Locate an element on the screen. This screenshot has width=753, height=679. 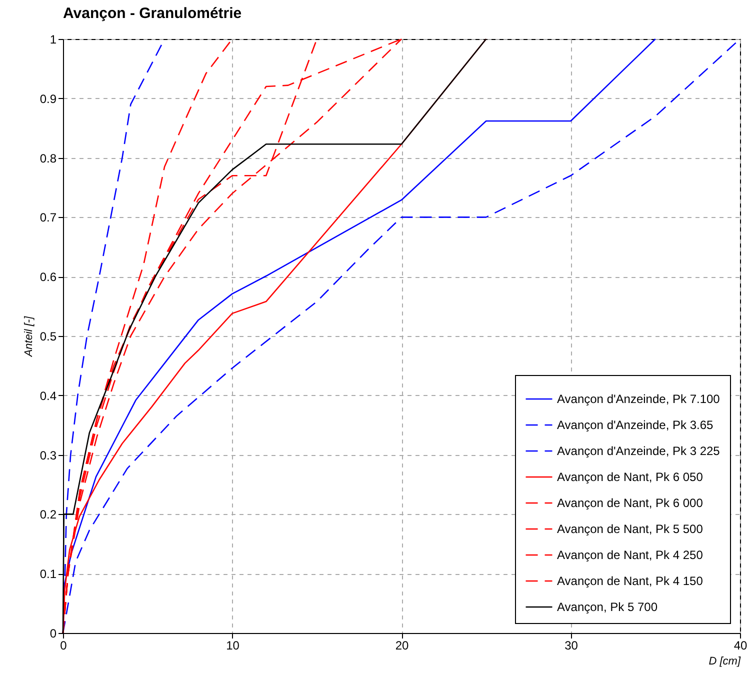
legend-label: Avançon de Nant, Pk 4 250 is located at coordinates (630, 555).